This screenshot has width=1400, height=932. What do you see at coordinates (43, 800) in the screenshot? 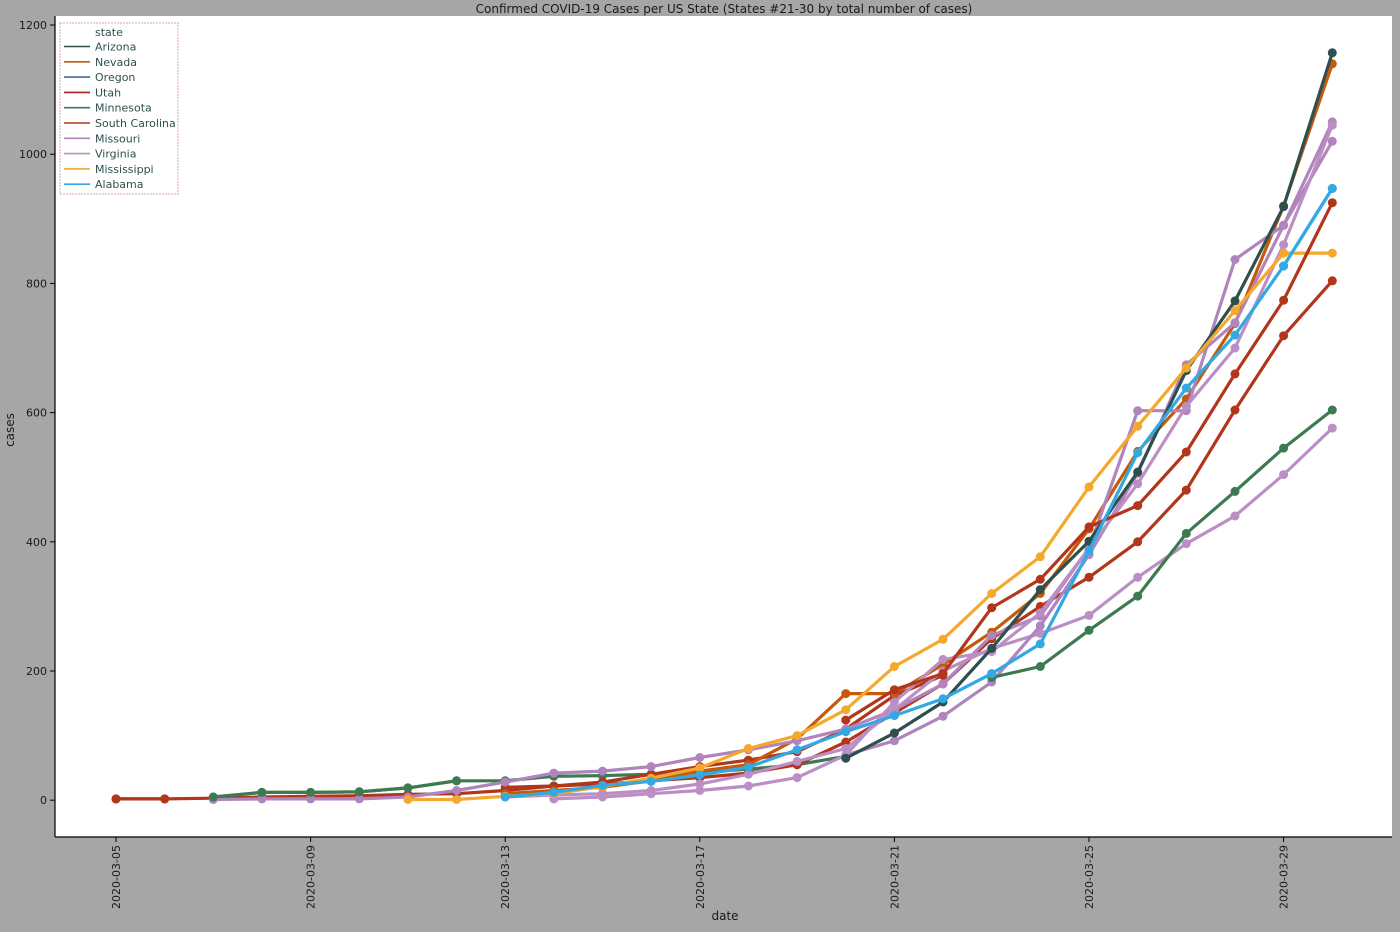
I see `y-tick-label: 0` at bounding box center [43, 800].